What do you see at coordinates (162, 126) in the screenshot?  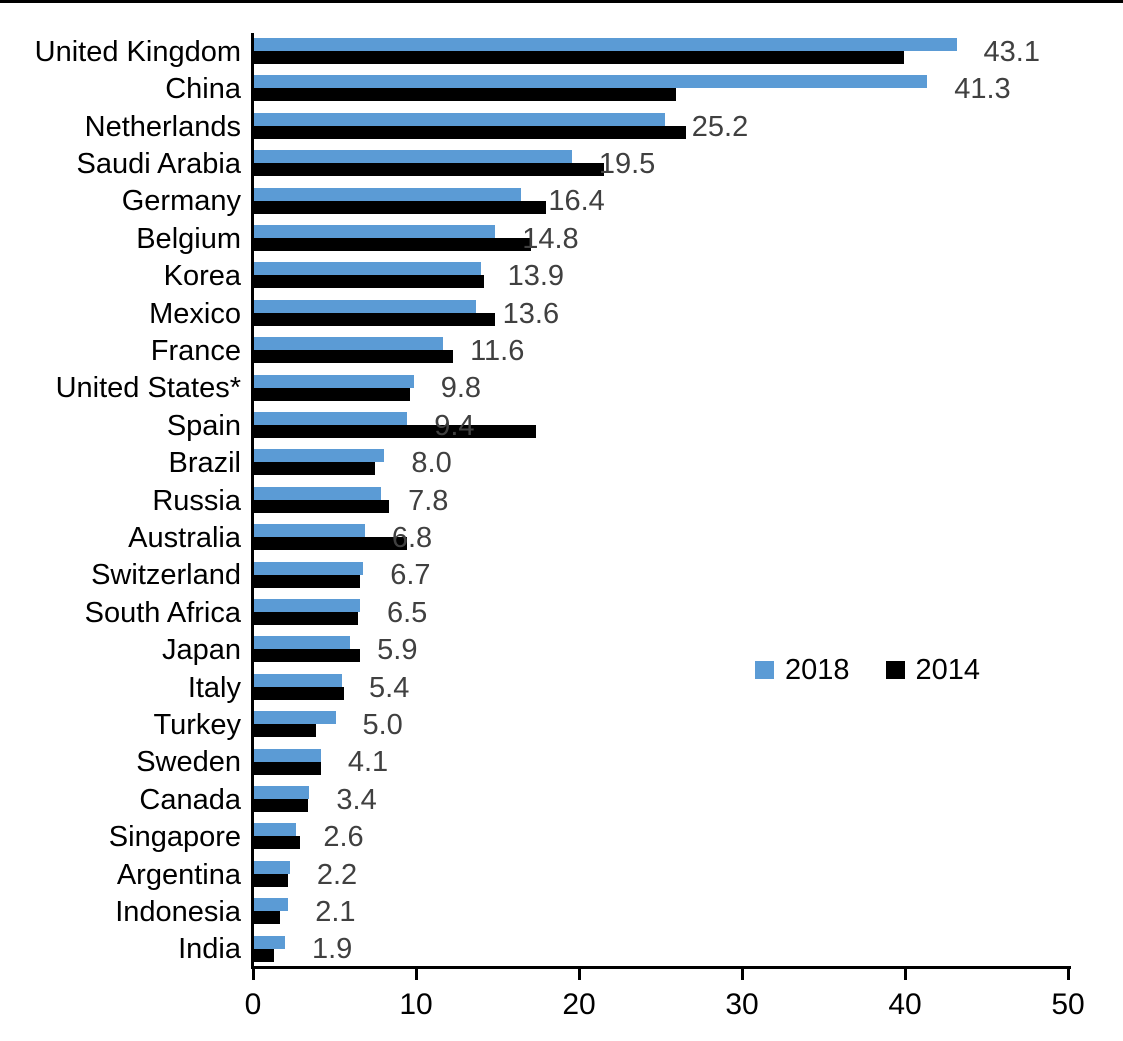 I see `category-label: Netherlands` at bounding box center [162, 126].